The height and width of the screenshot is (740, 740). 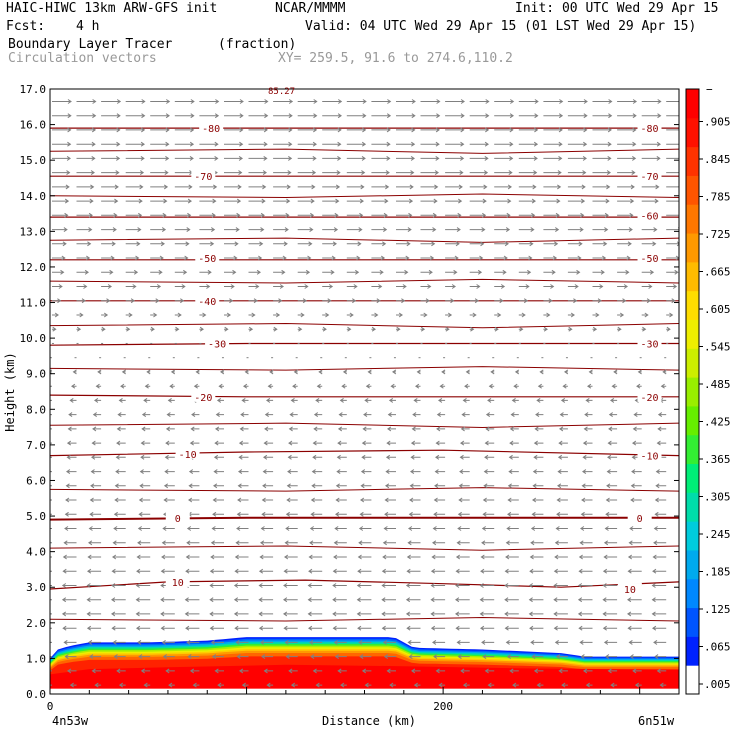 What do you see at coordinates (177, 581) in the screenshot?
I see `contour-label-bg` at bounding box center [177, 581].